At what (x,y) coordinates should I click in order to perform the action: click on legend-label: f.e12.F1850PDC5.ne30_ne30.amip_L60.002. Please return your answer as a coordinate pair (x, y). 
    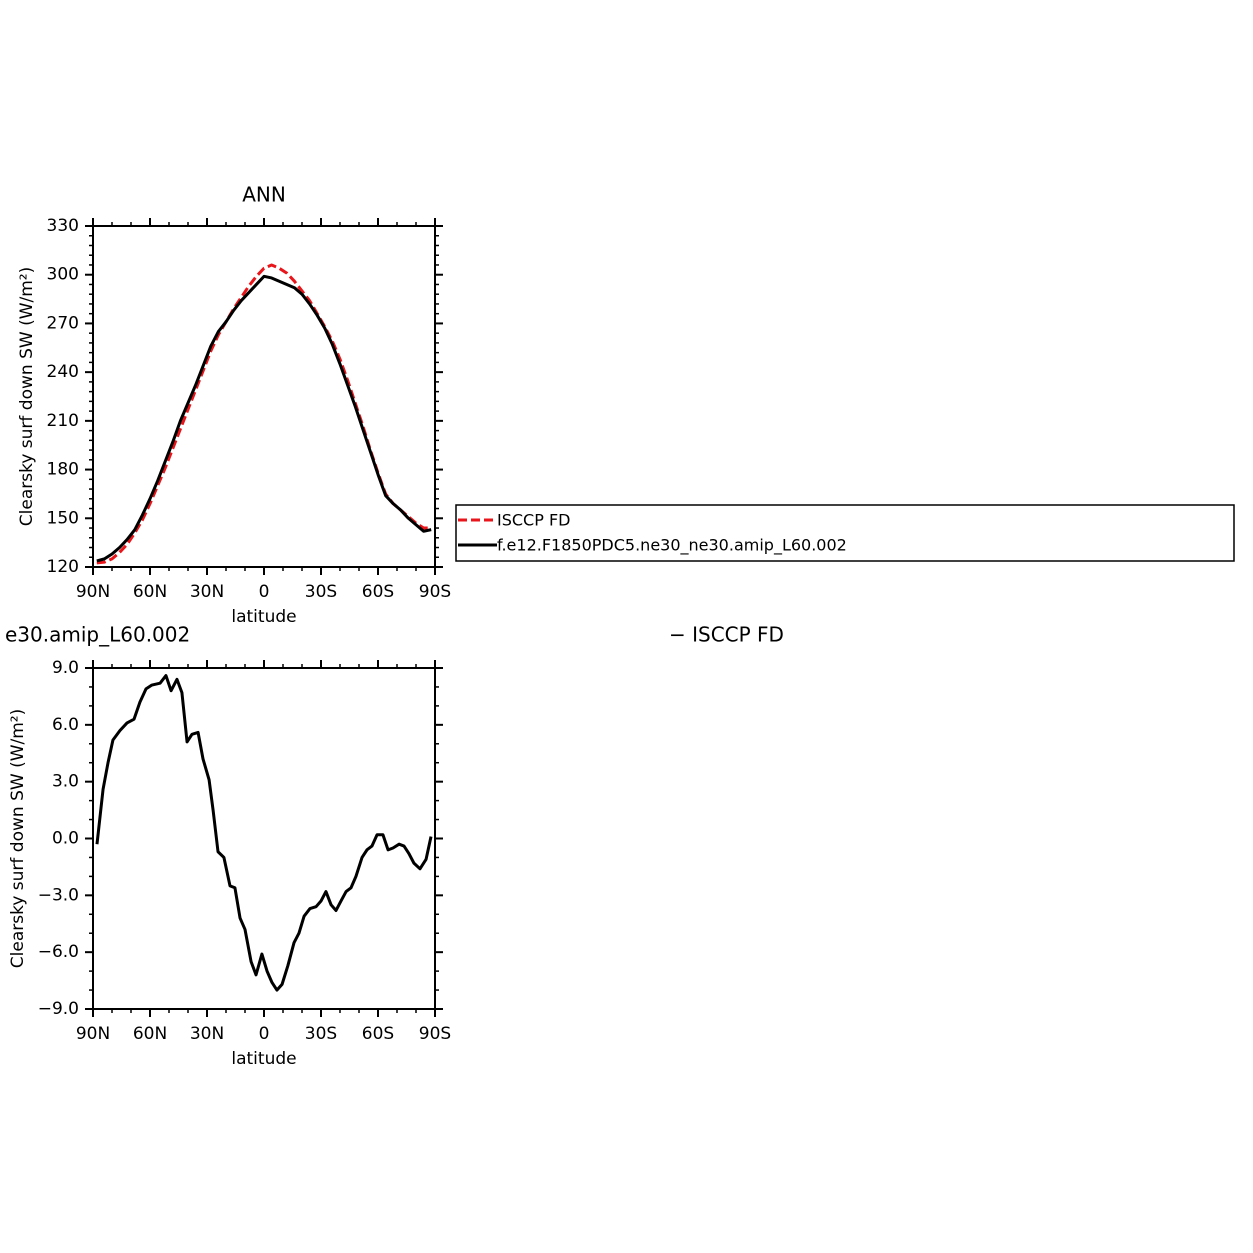
    Looking at the image, I should click on (672, 546).